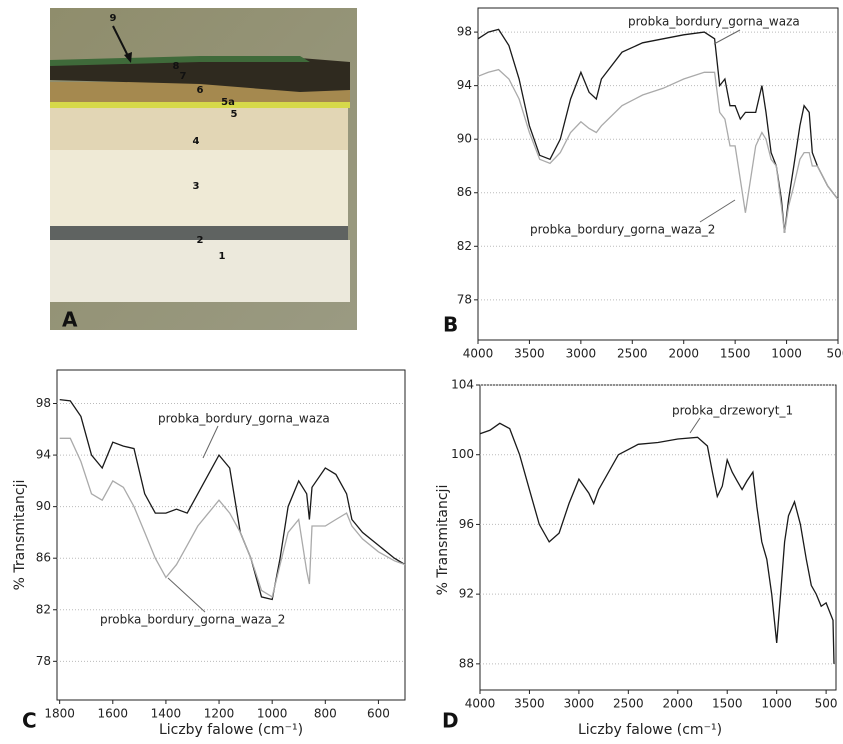 This screenshot has height=744, width=843. What do you see at coordinates (466, 594) in the screenshot?
I see `y-tick-label: 92` at bounding box center [466, 594].